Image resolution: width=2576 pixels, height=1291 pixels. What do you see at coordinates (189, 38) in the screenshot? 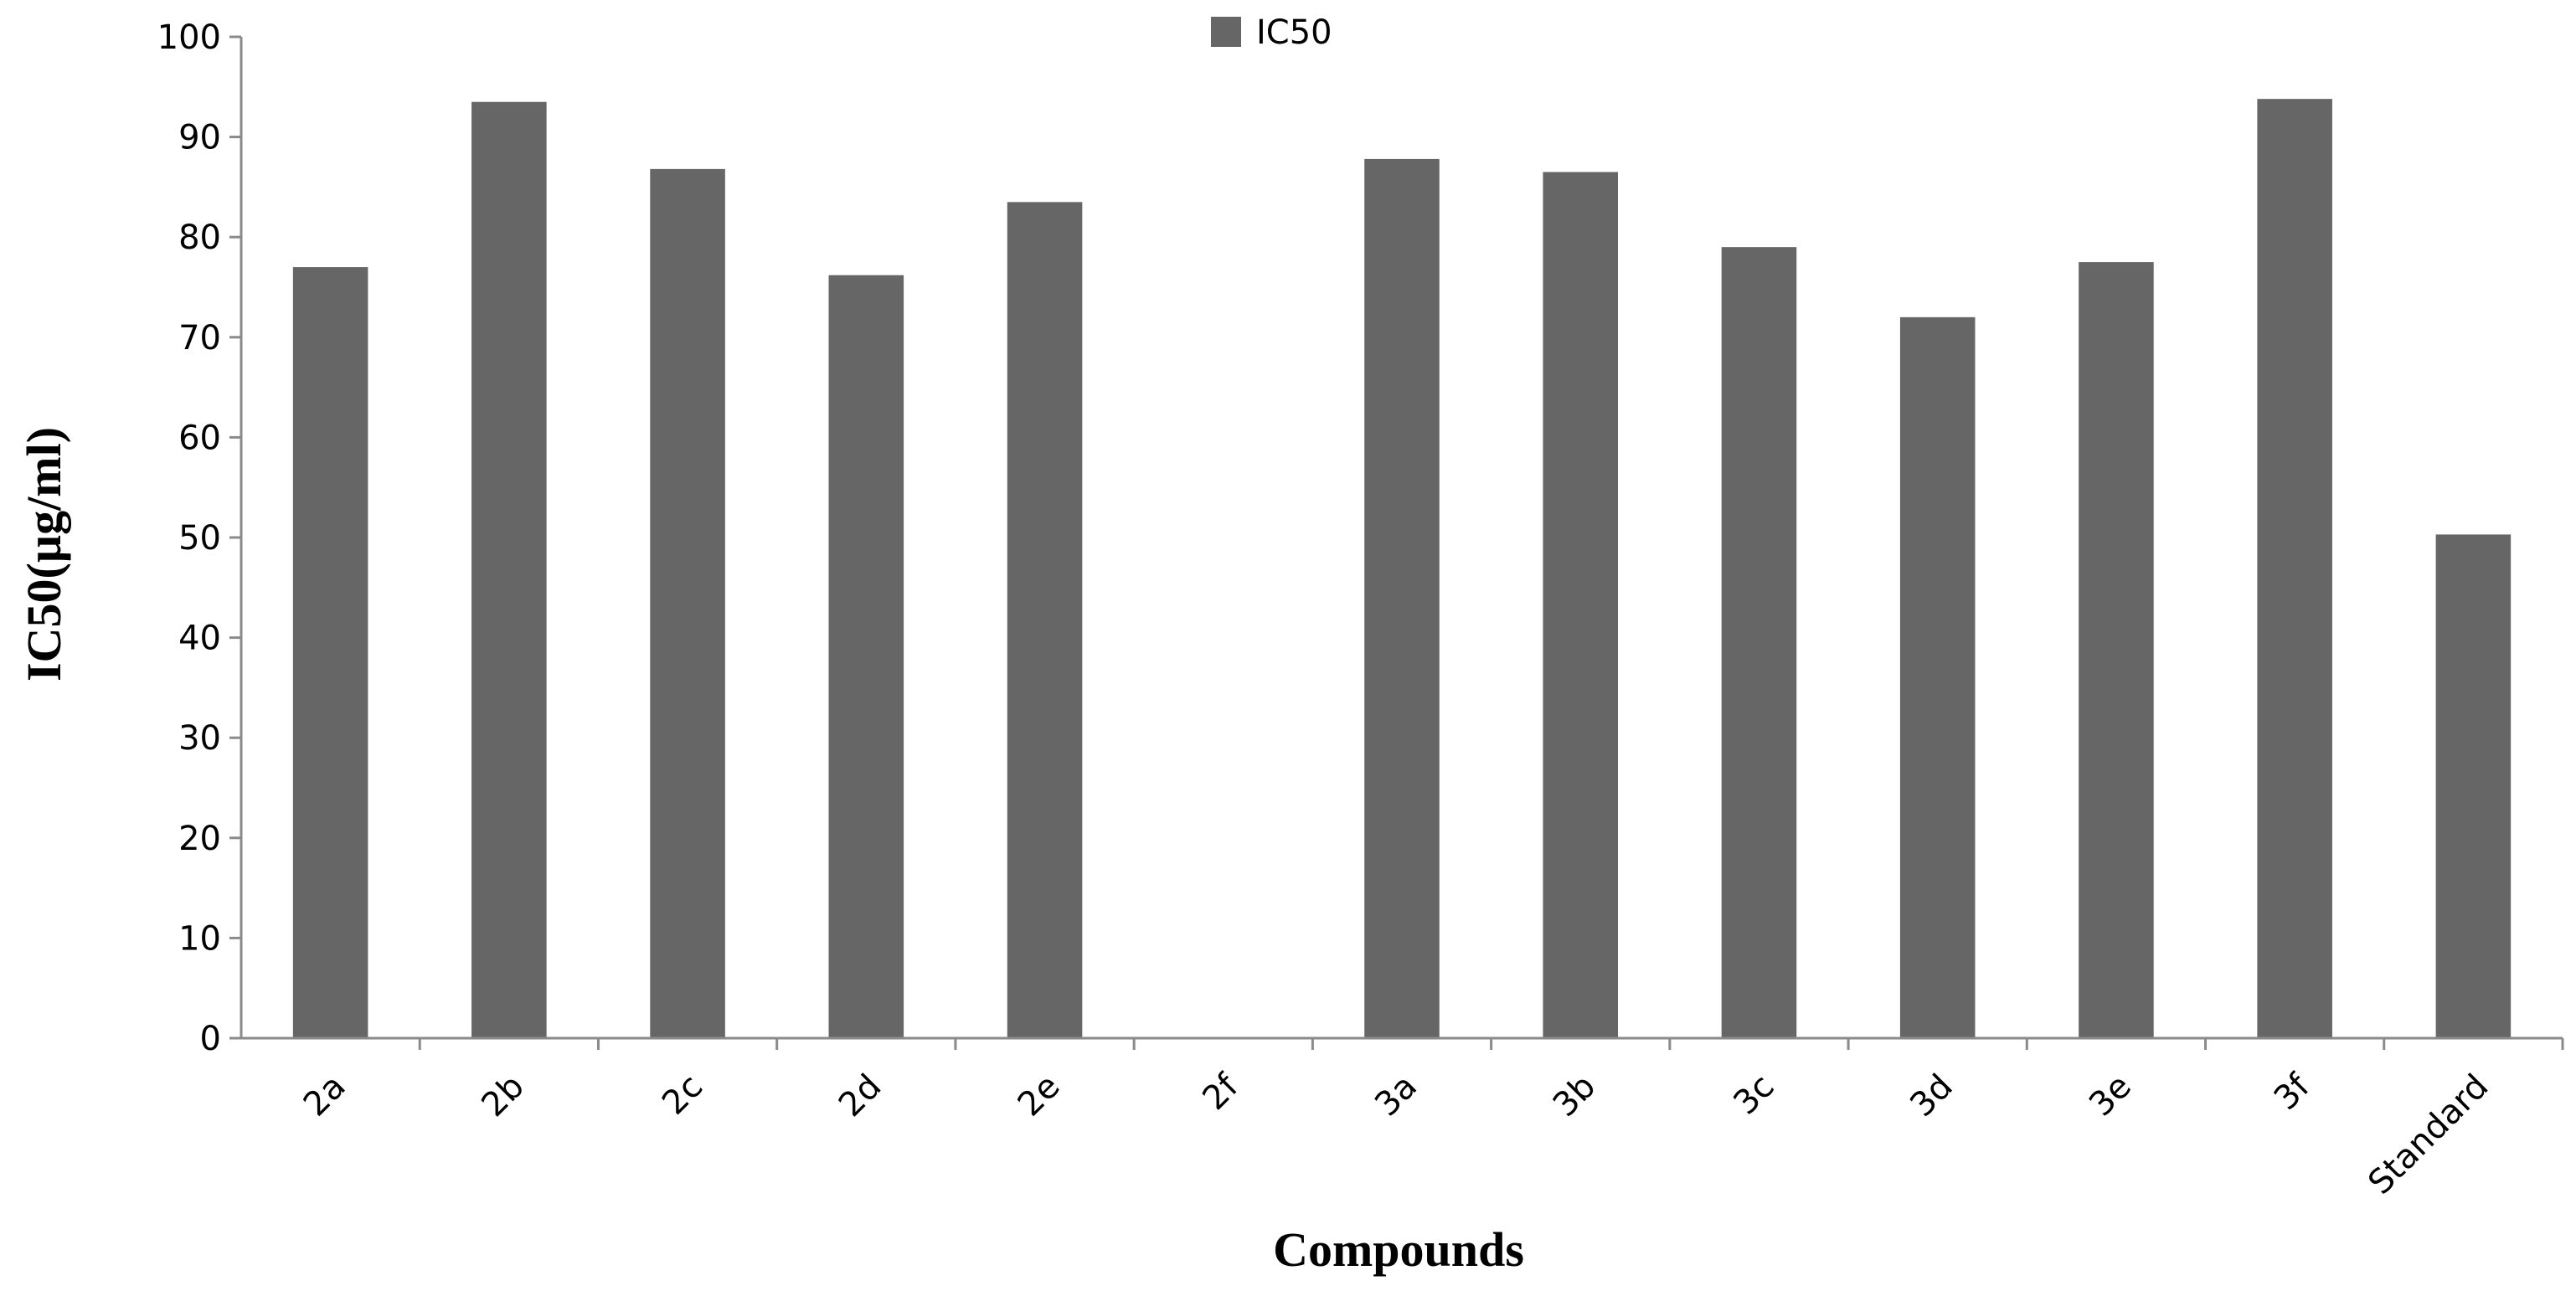
I see `y-tick-label: 100` at bounding box center [189, 38].